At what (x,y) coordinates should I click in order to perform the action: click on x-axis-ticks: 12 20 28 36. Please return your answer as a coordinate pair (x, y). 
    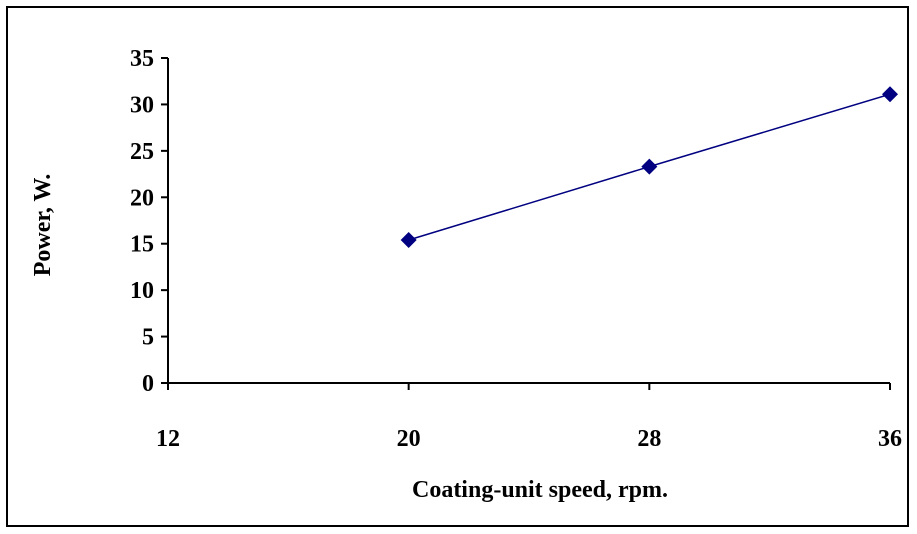
    Looking at the image, I should click on (529, 417).